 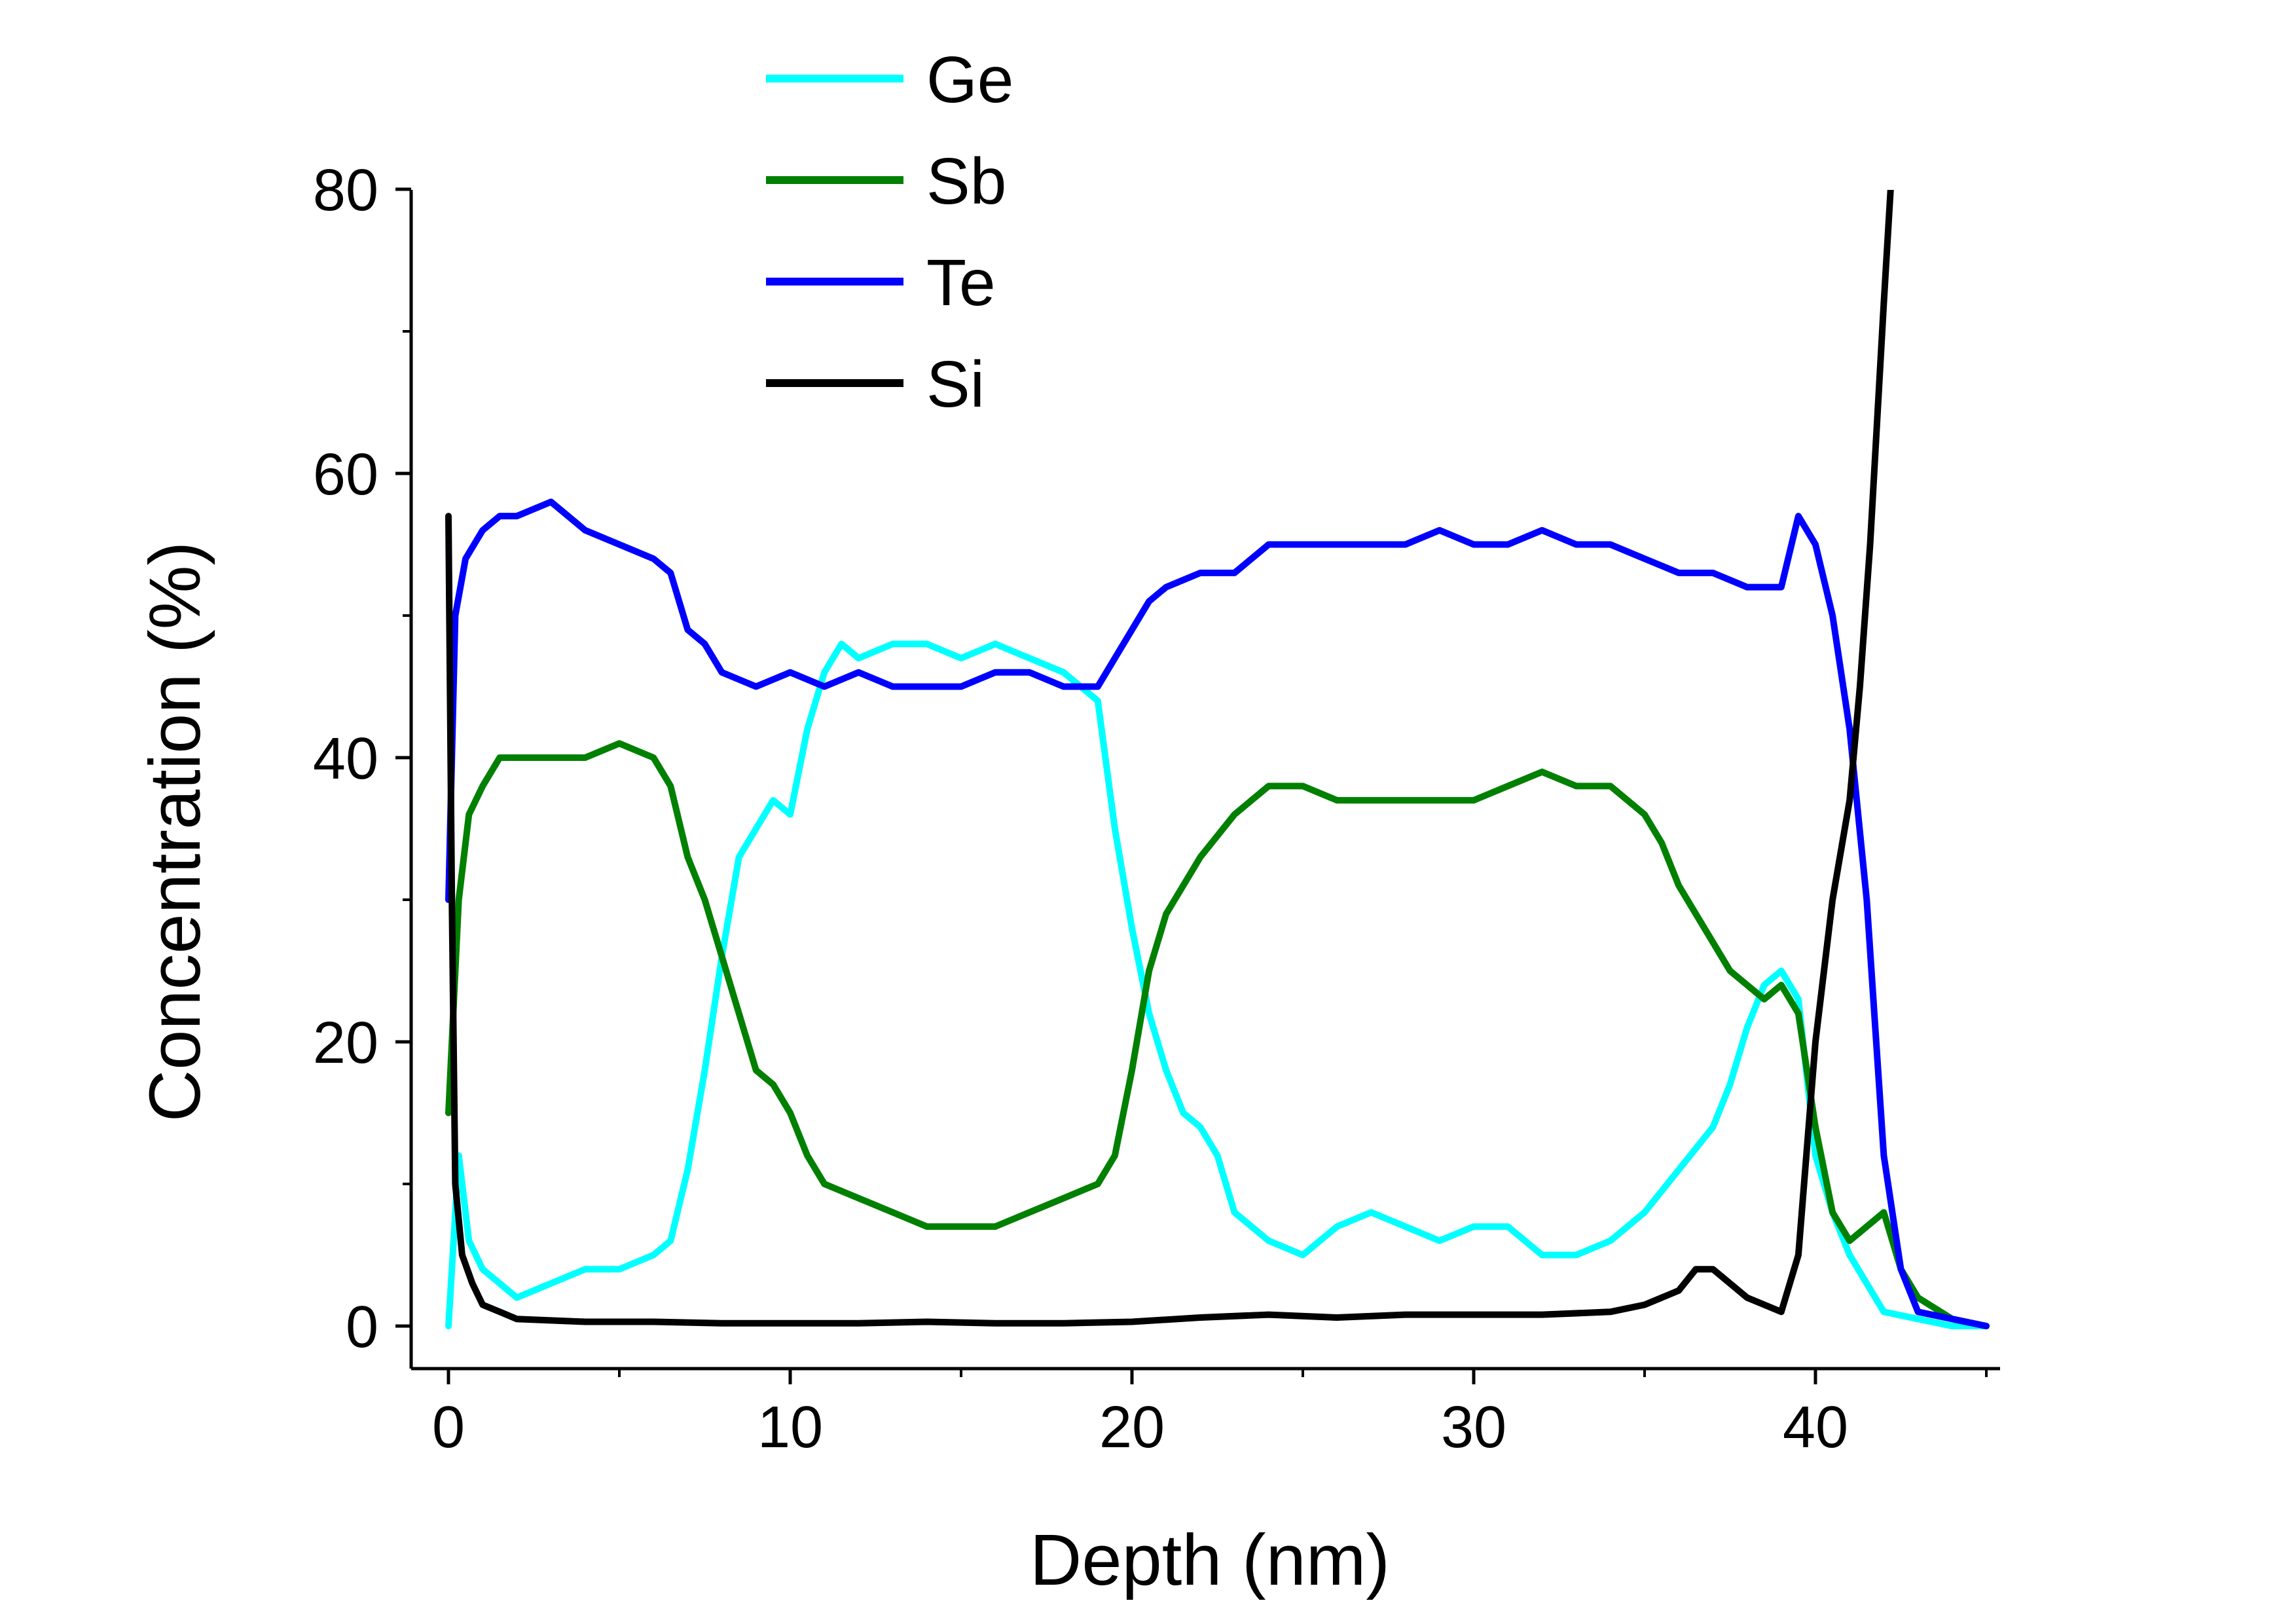 What do you see at coordinates (1210, 1560) in the screenshot?
I see `x-axis-title: Depth (nm)` at bounding box center [1210, 1560].